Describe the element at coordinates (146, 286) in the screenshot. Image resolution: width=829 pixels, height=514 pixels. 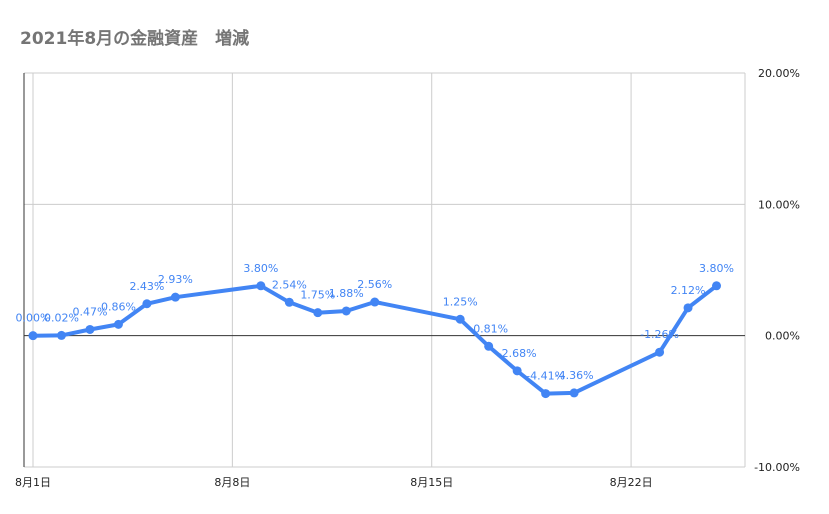
I see `data-label: 2.43%` at that location.